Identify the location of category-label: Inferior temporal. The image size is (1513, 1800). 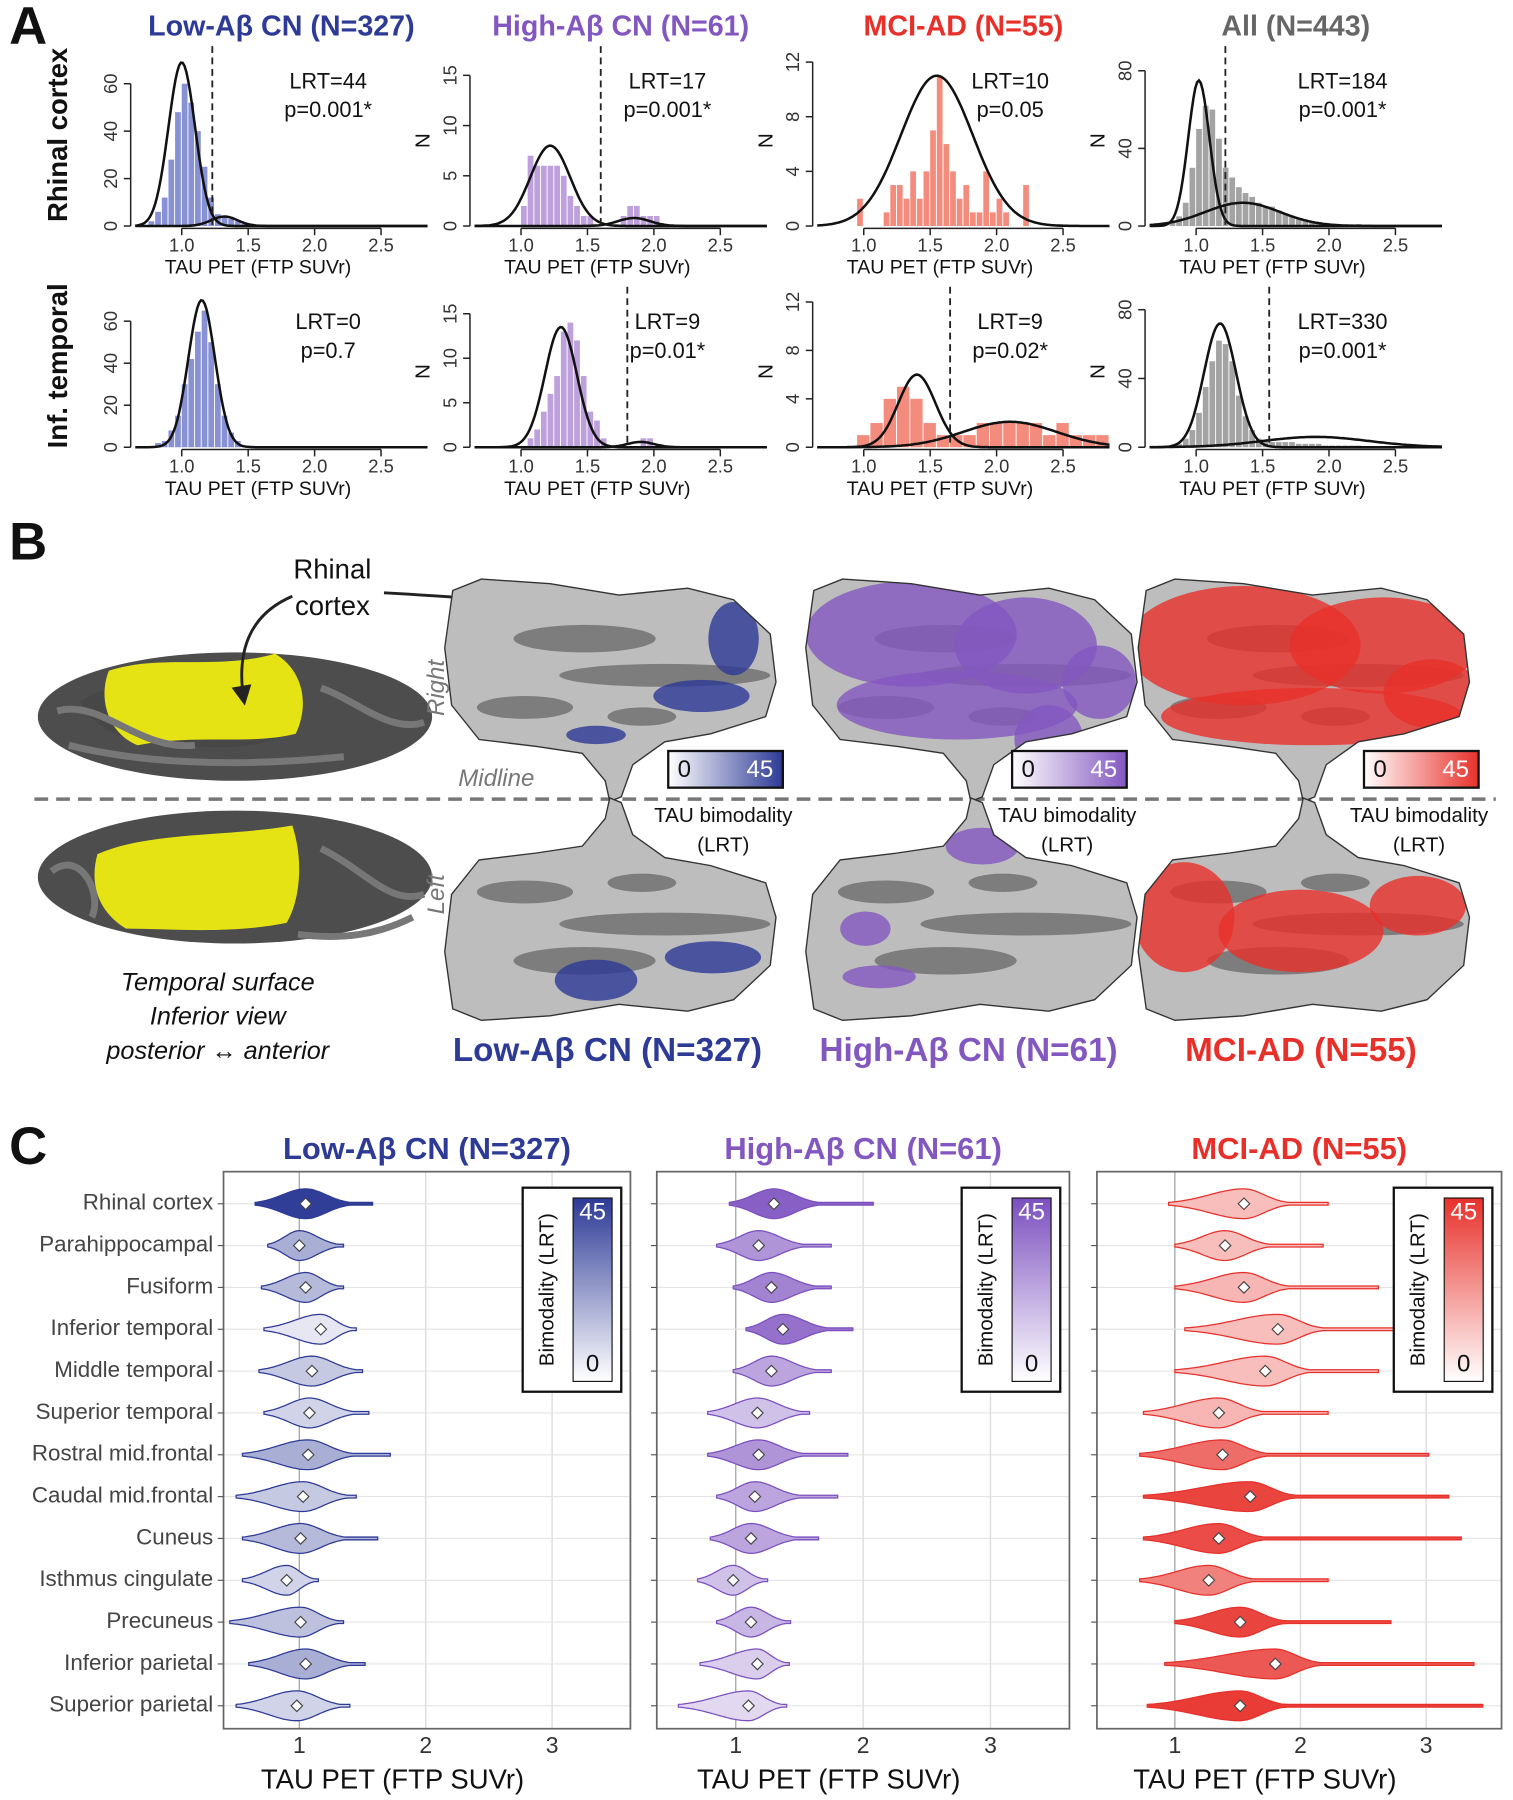
(132, 1327).